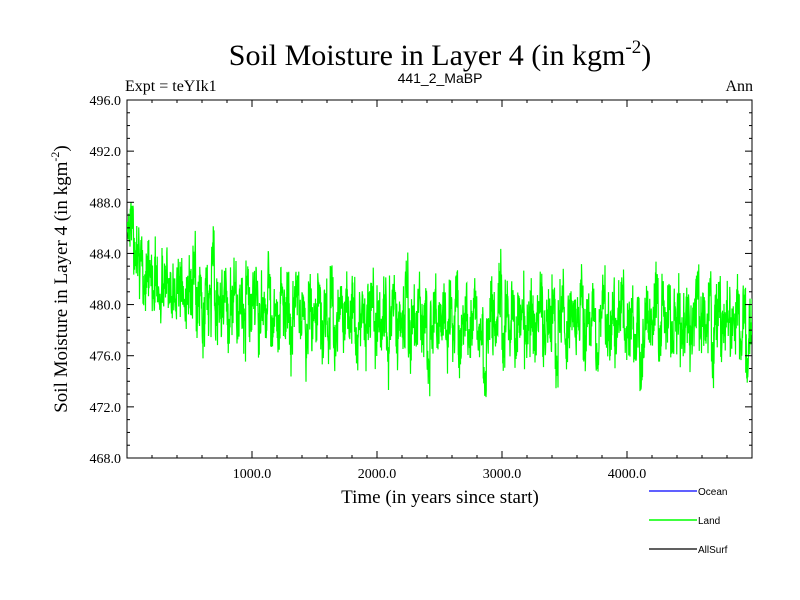 The image size is (800, 600). Describe the element at coordinates (440, 54) in the screenshot. I see `chart-title: Soil Moisture in Layer 4 (in kgm-2)` at that location.